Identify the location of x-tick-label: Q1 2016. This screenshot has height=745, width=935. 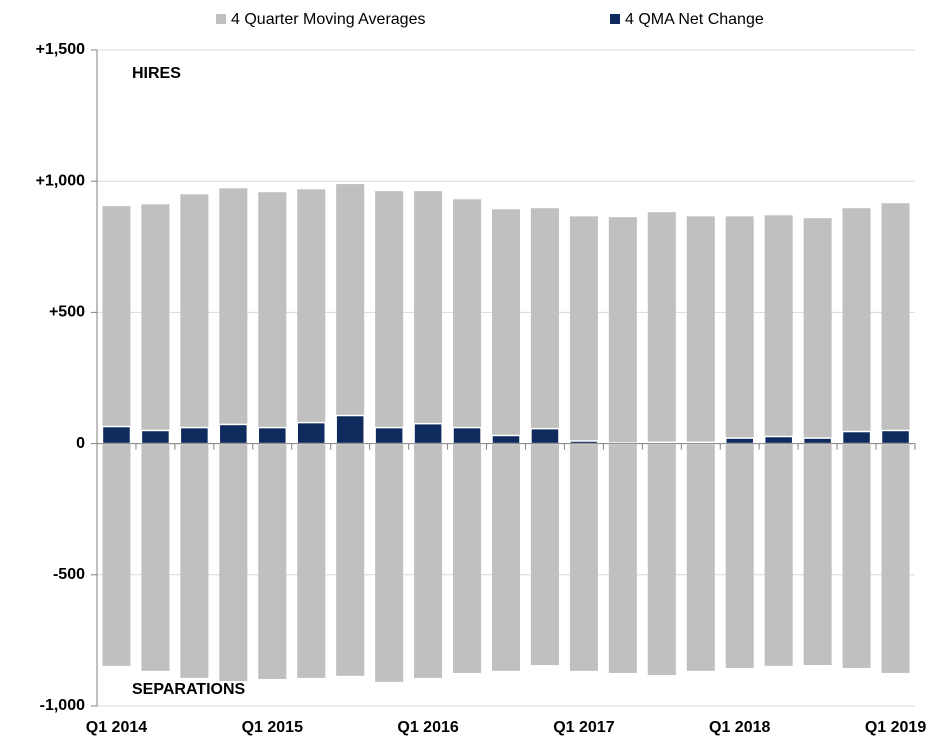
(427, 727).